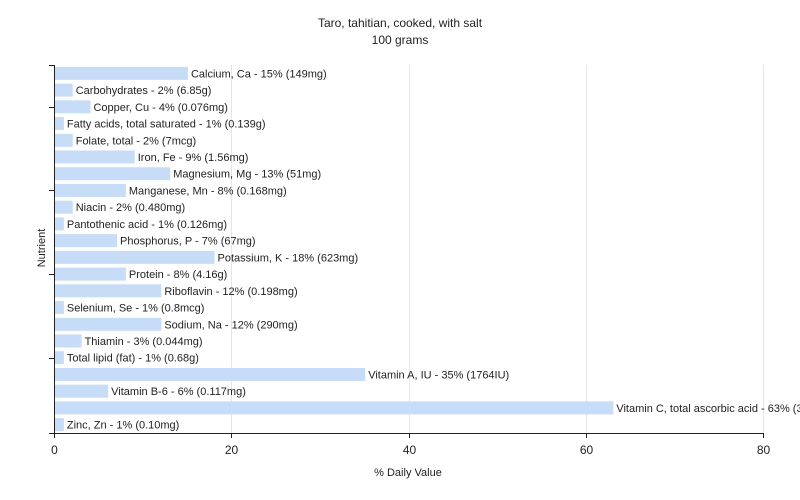 This screenshot has width=800, height=500. Describe the element at coordinates (188, 242) in the screenshot. I see `bar-label: Phosphorus, P - 7% (67mg)` at that location.